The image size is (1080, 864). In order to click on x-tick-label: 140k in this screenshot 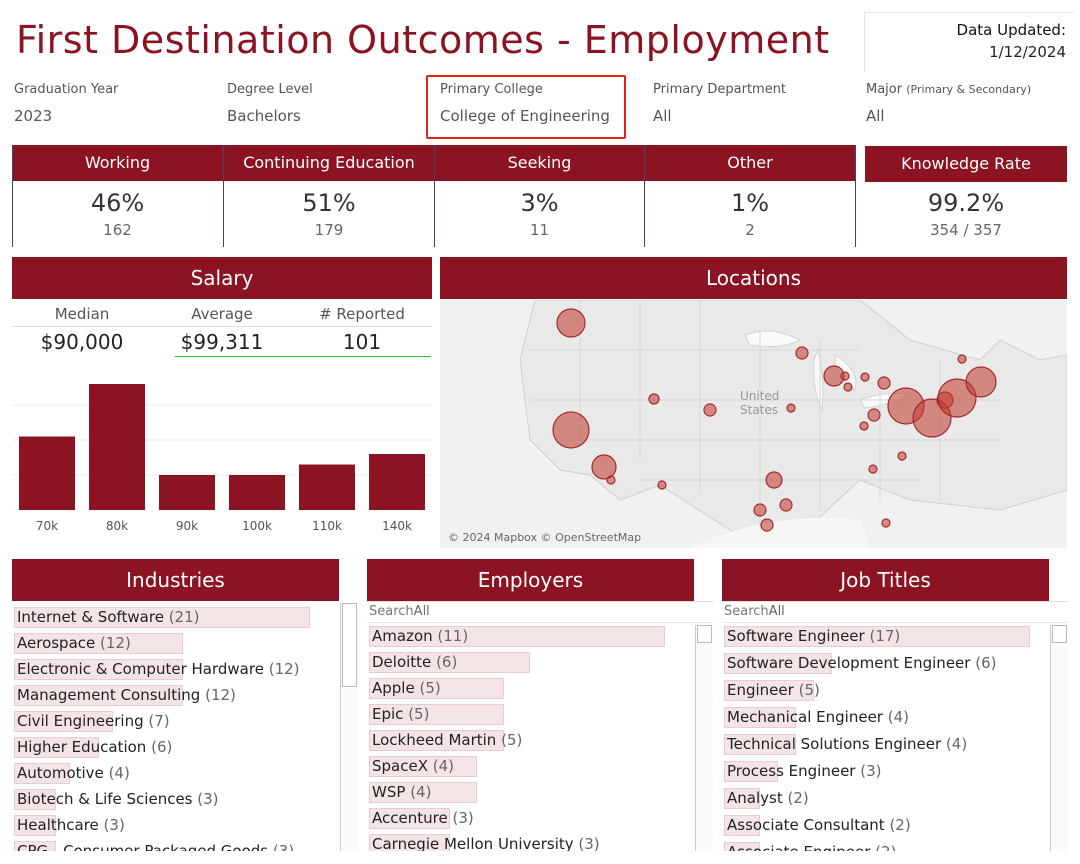, I will do `click(397, 526)`.